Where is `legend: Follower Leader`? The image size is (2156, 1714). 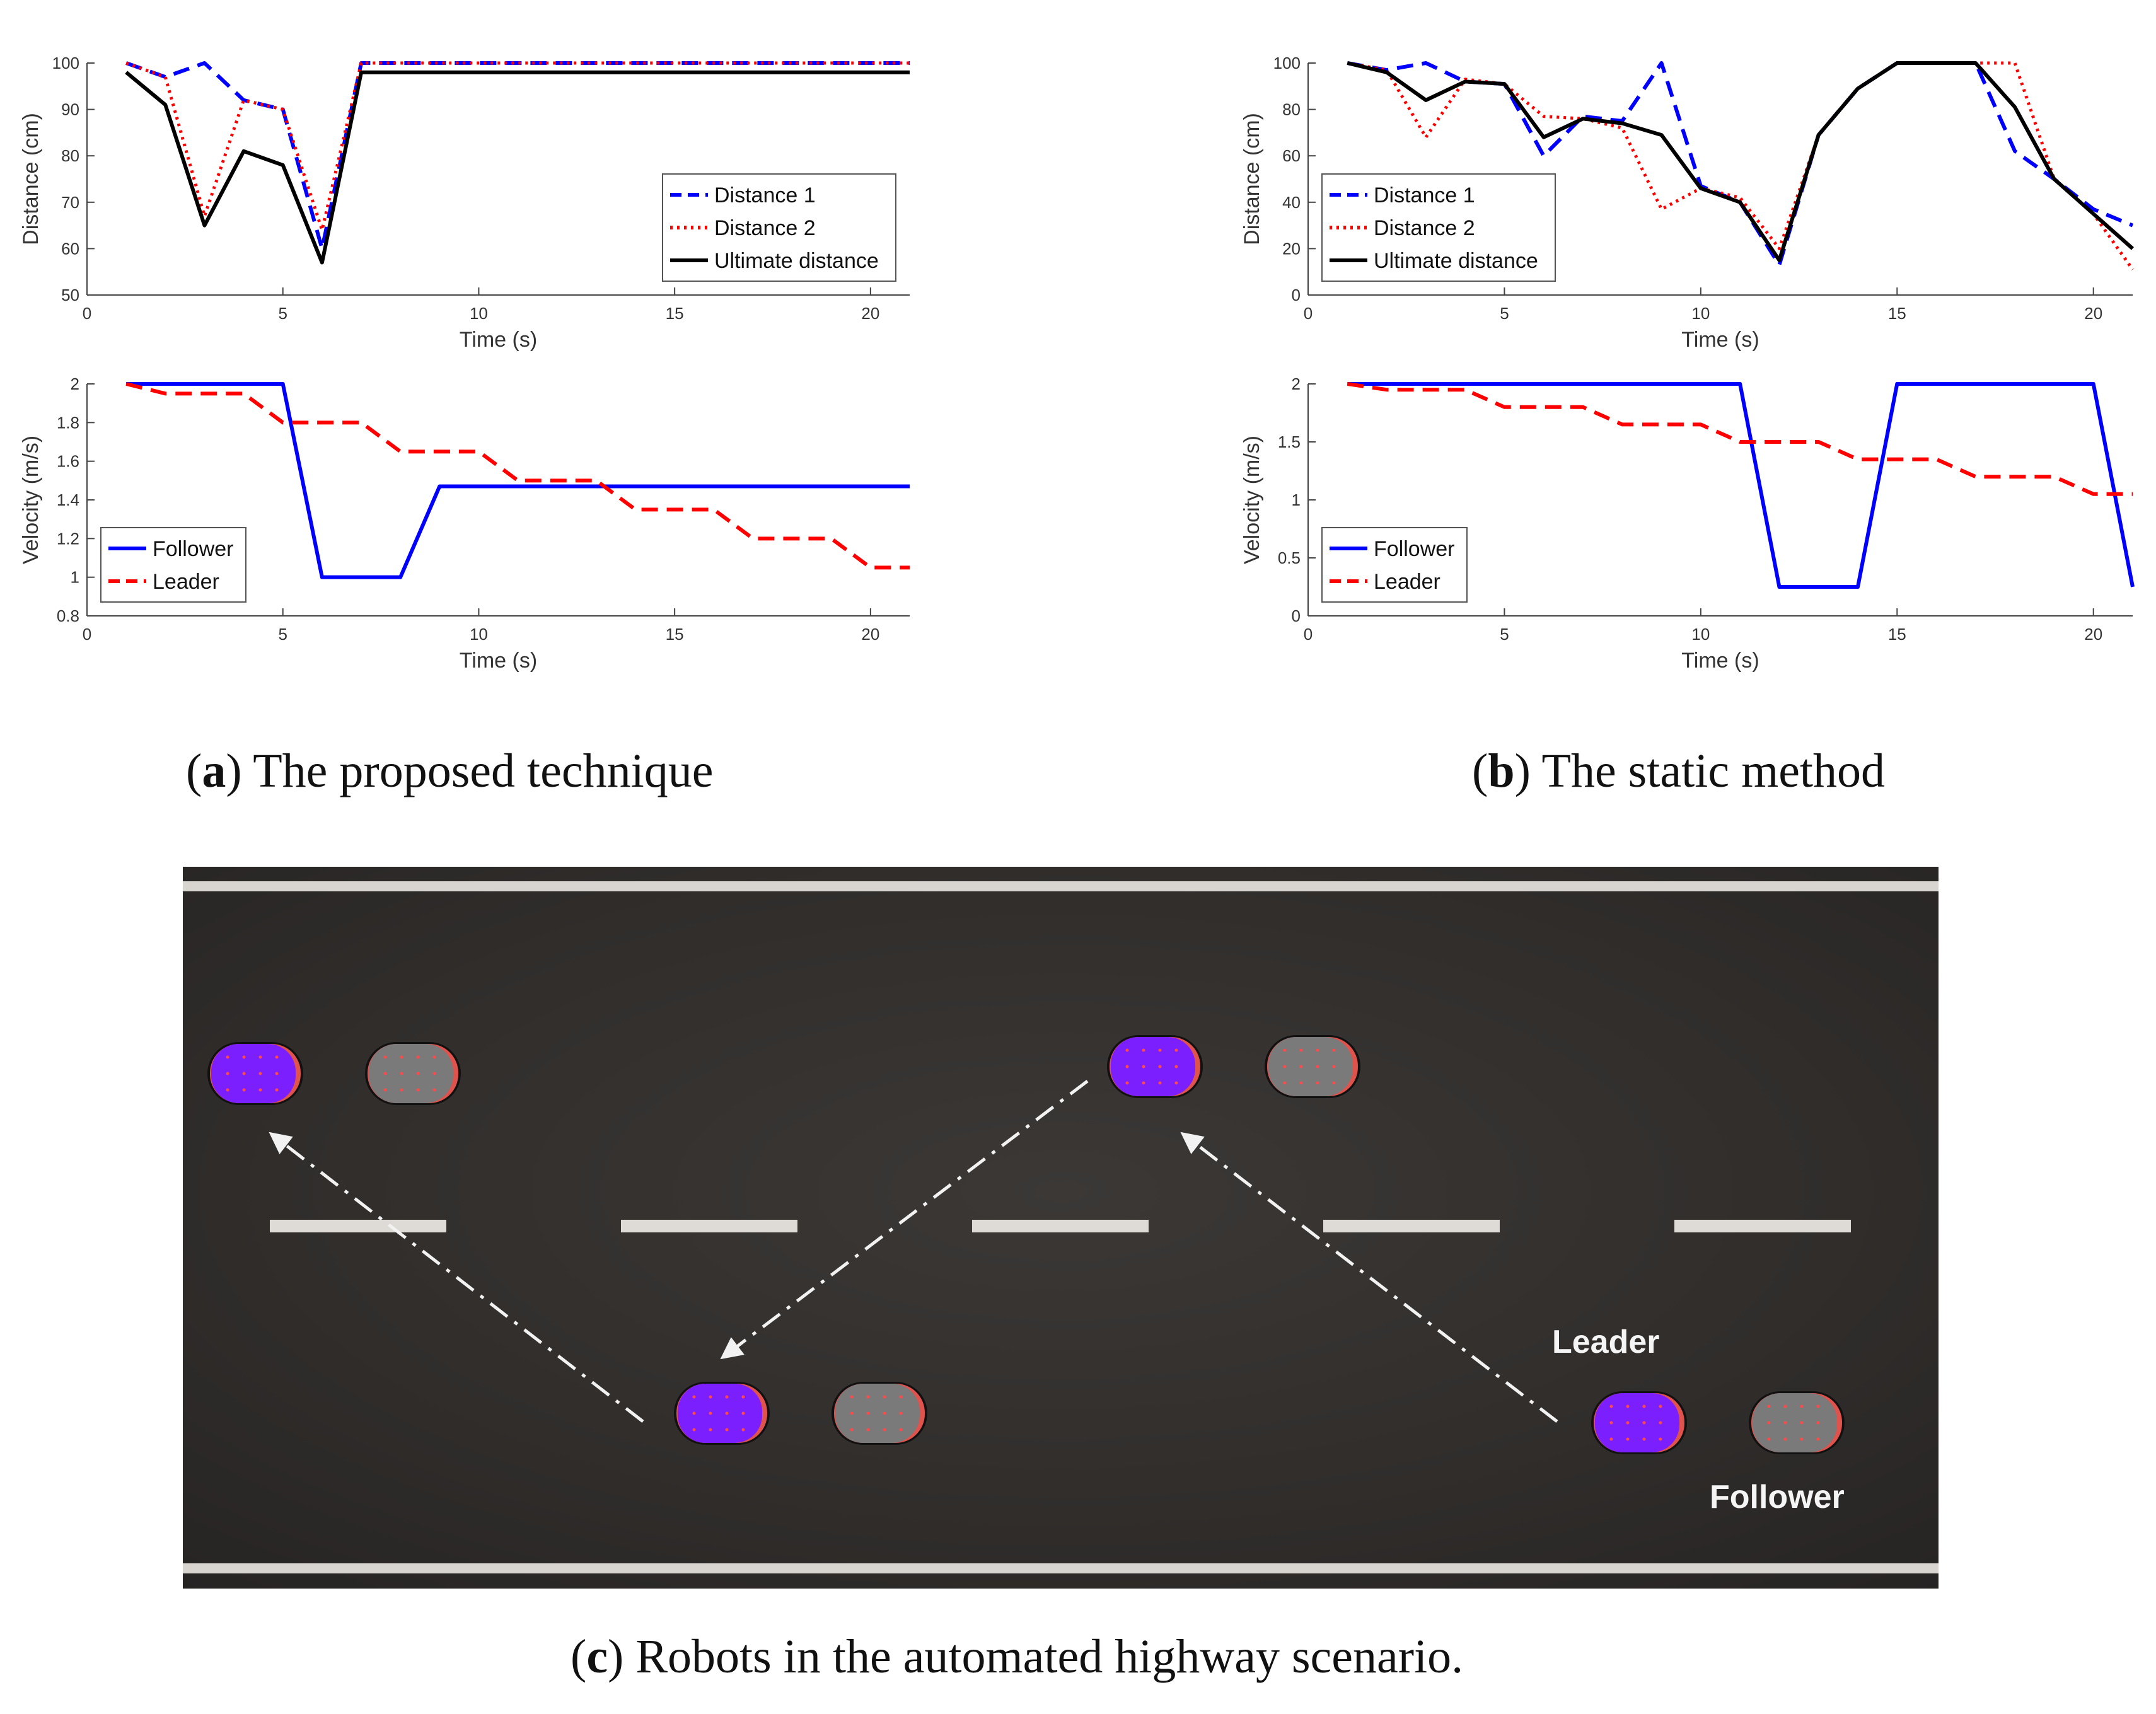 legend: Follower Leader is located at coordinates (173, 565).